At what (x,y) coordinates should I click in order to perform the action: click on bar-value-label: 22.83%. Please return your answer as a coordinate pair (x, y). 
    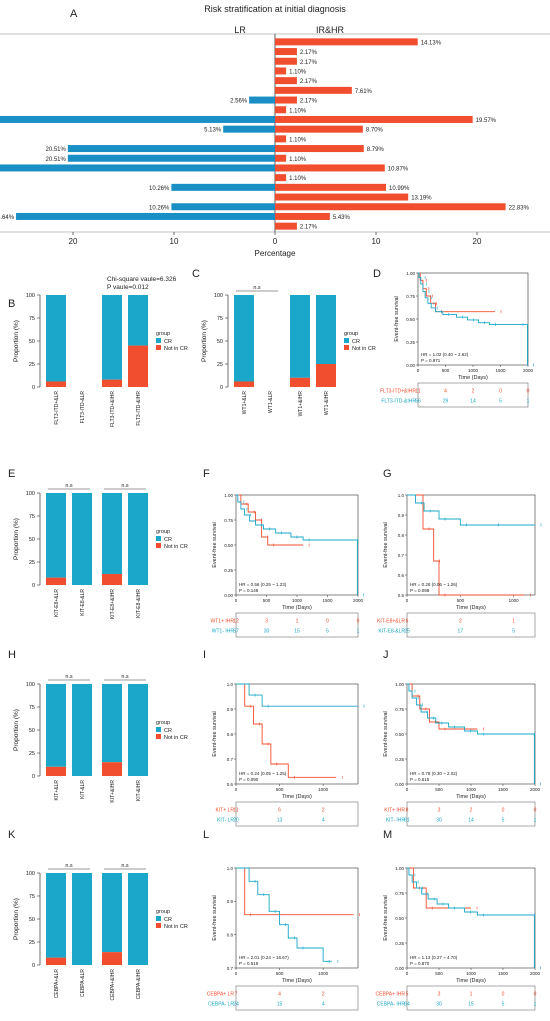
    Looking at the image, I should click on (519, 208).